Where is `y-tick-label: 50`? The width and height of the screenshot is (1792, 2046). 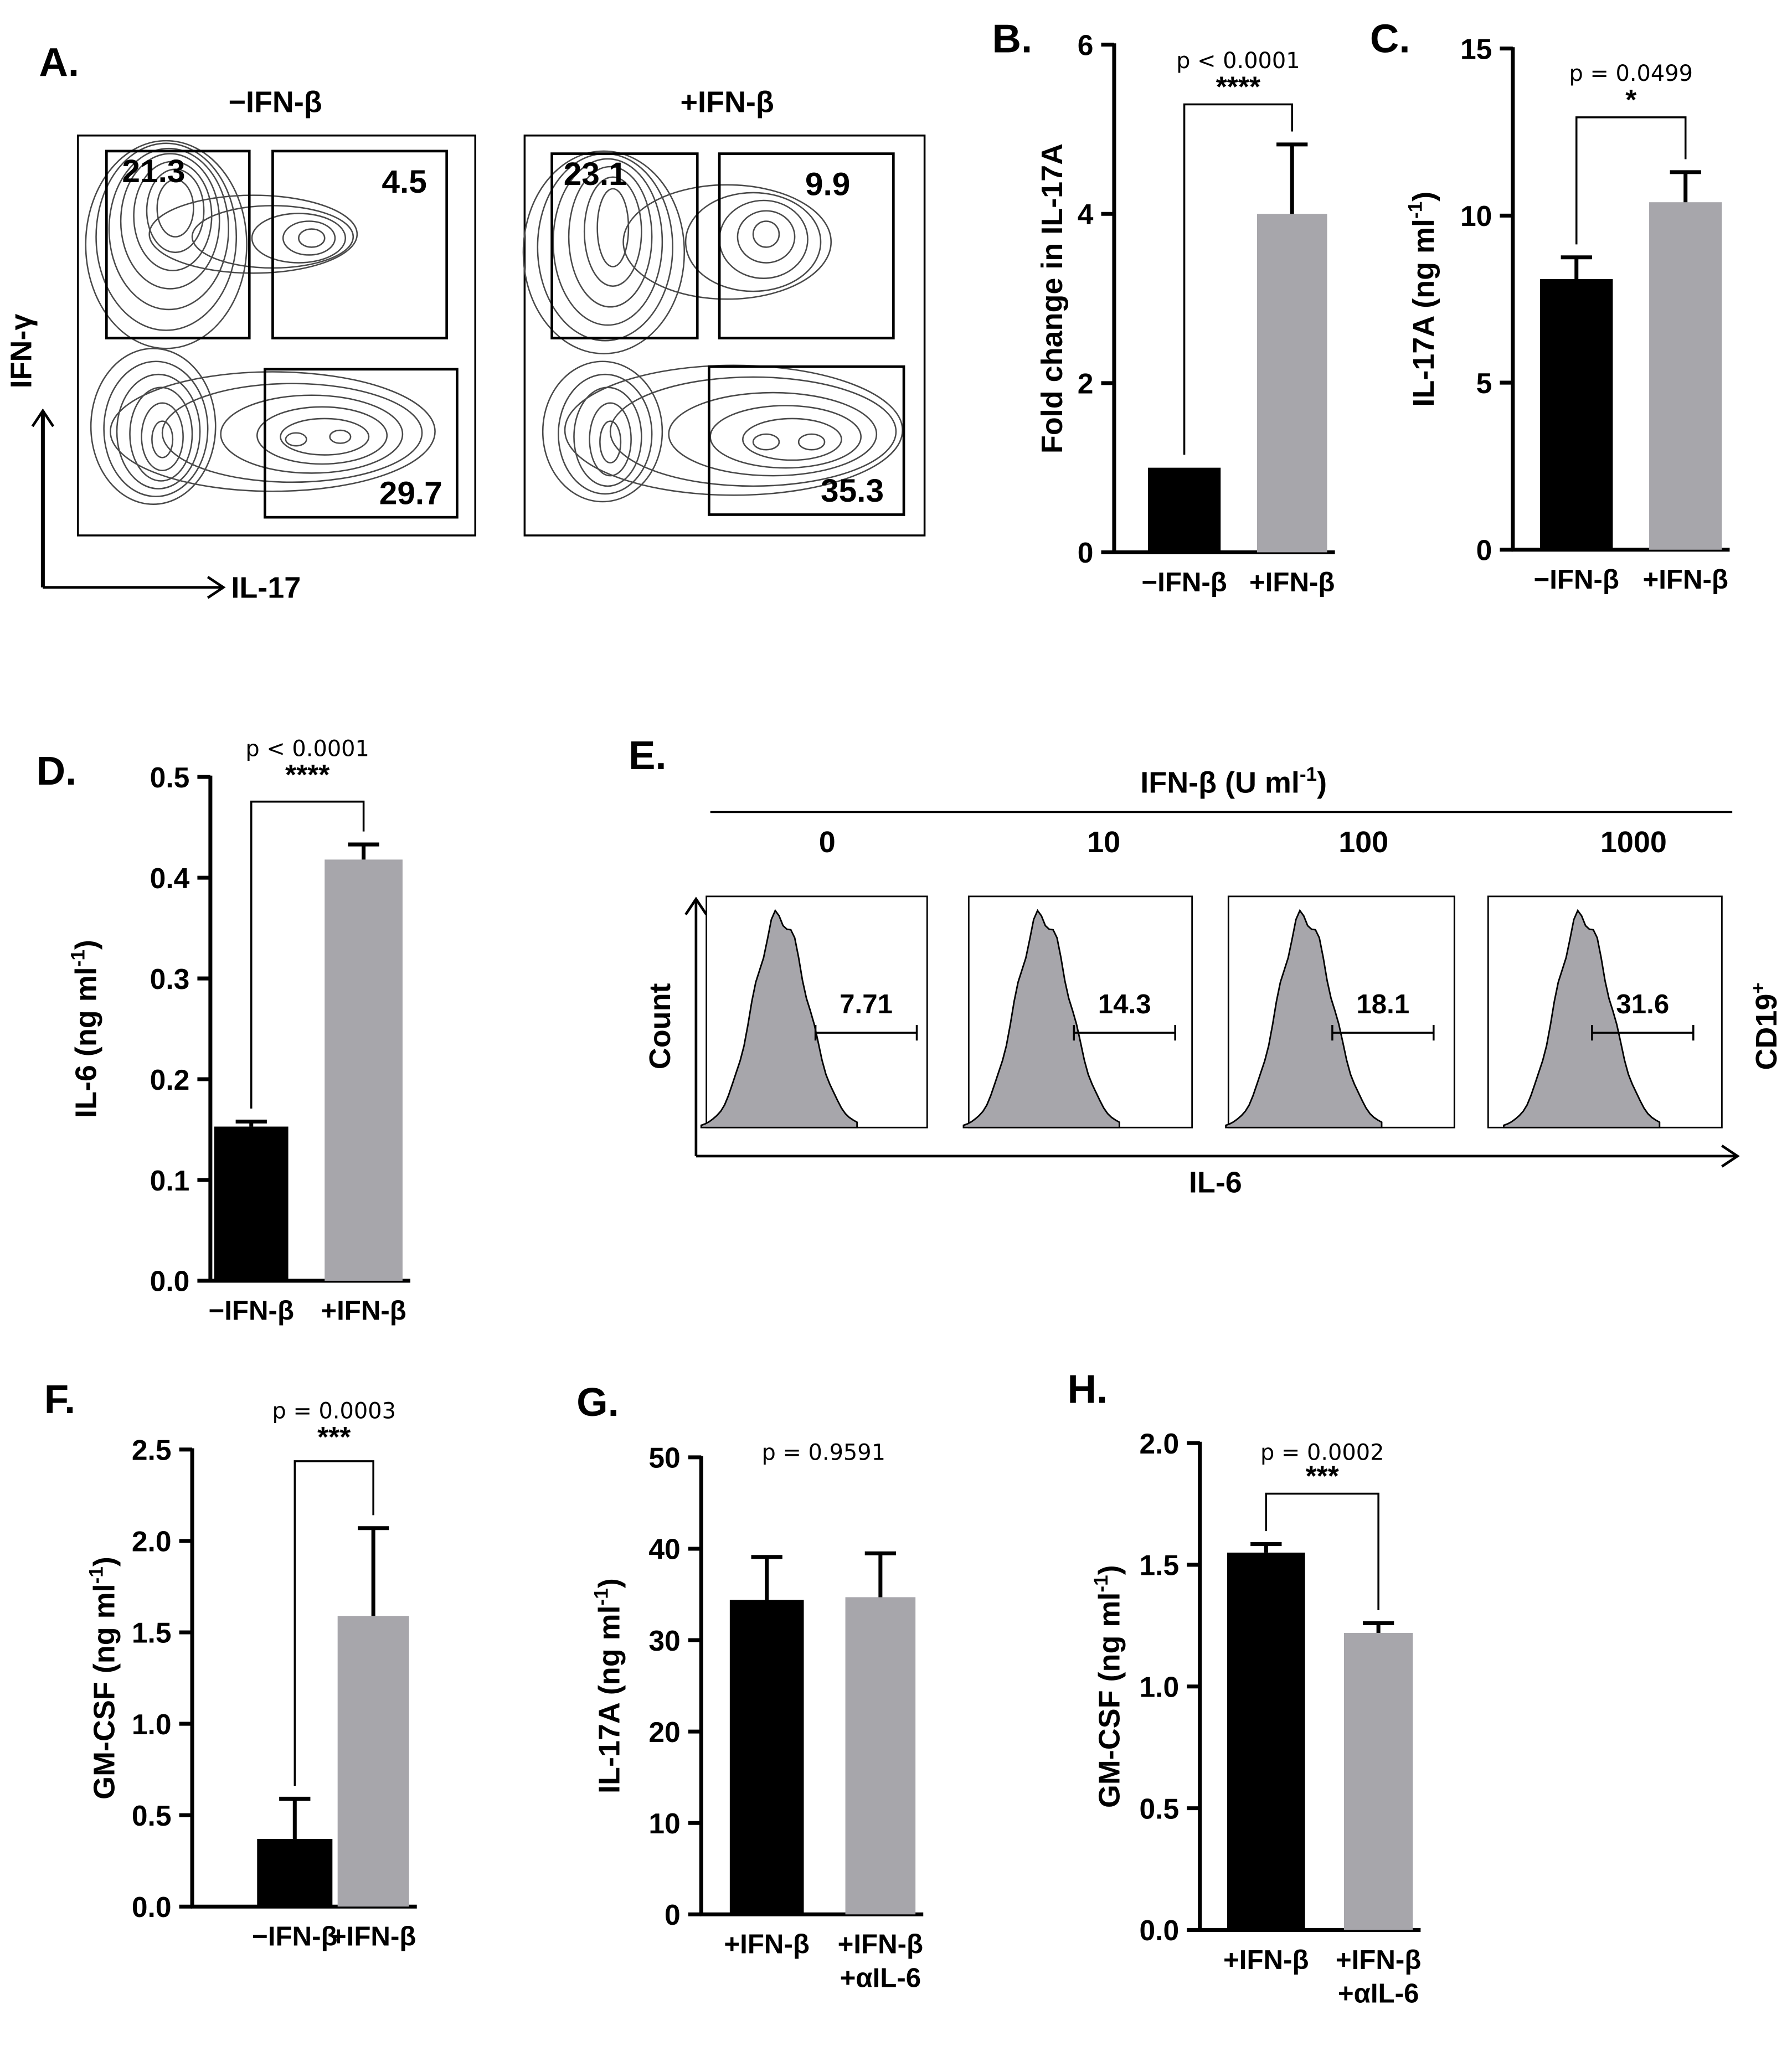
y-tick-label: 50 is located at coordinates (664, 1458).